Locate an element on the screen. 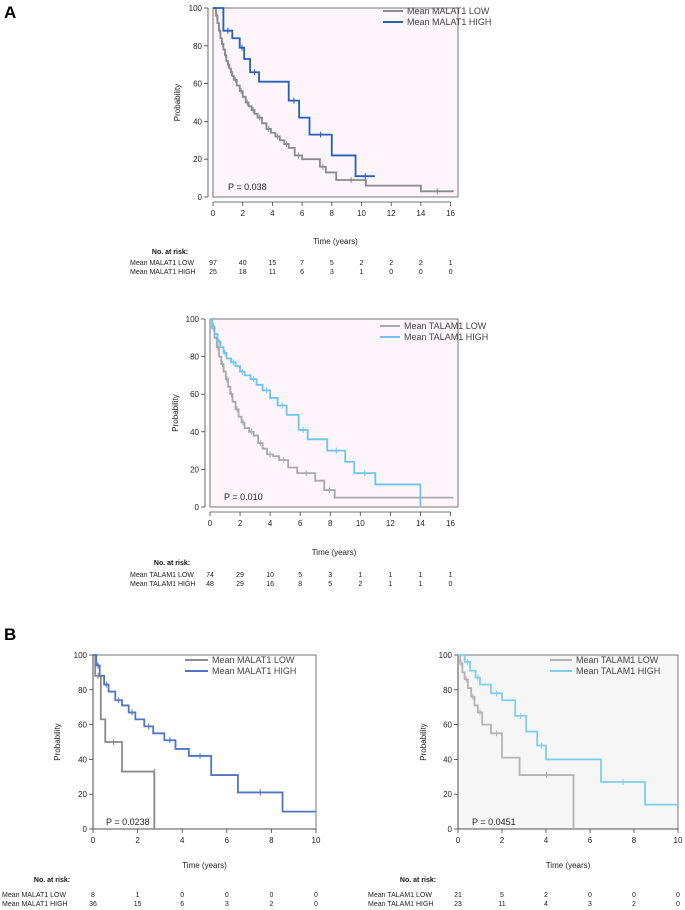 Image resolution: width=685 pixels, height=910 pixels. risk-count: 23 is located at coordinates (458, 904).